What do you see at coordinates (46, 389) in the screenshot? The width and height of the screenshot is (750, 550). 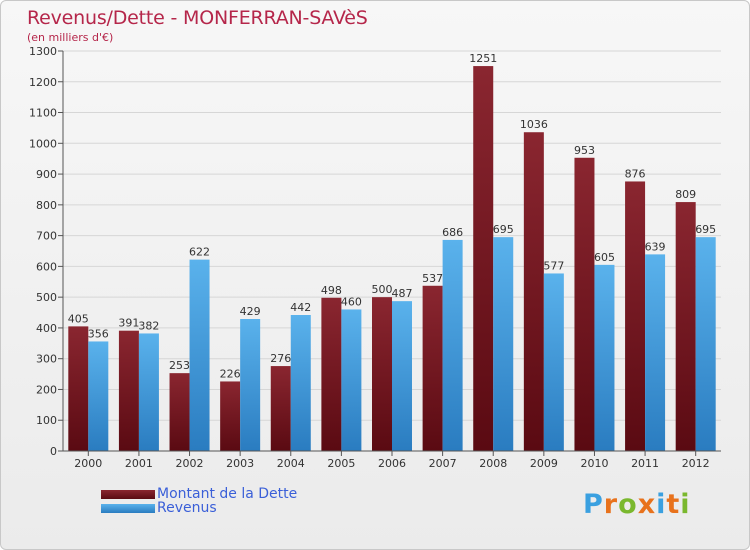 I see `y-tick-label: 200` at bounding box center [46, 389].